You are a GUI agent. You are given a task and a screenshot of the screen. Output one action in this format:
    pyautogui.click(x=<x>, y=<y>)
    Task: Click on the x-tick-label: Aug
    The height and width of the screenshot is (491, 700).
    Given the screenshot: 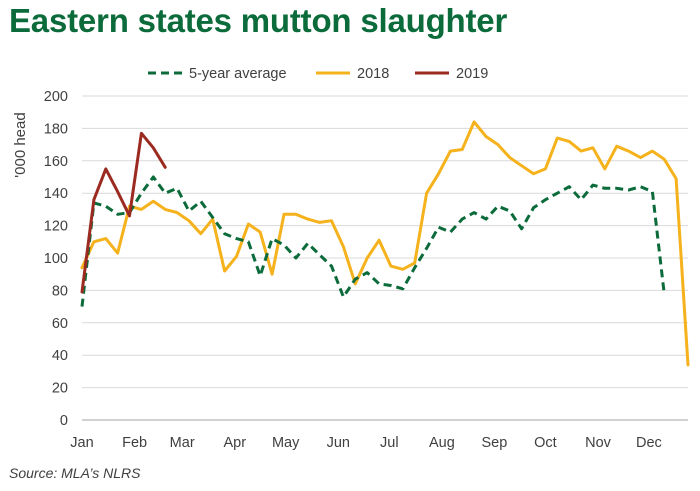 What is the action you would take?
    pyautogui.click(x=442, y=443)
    